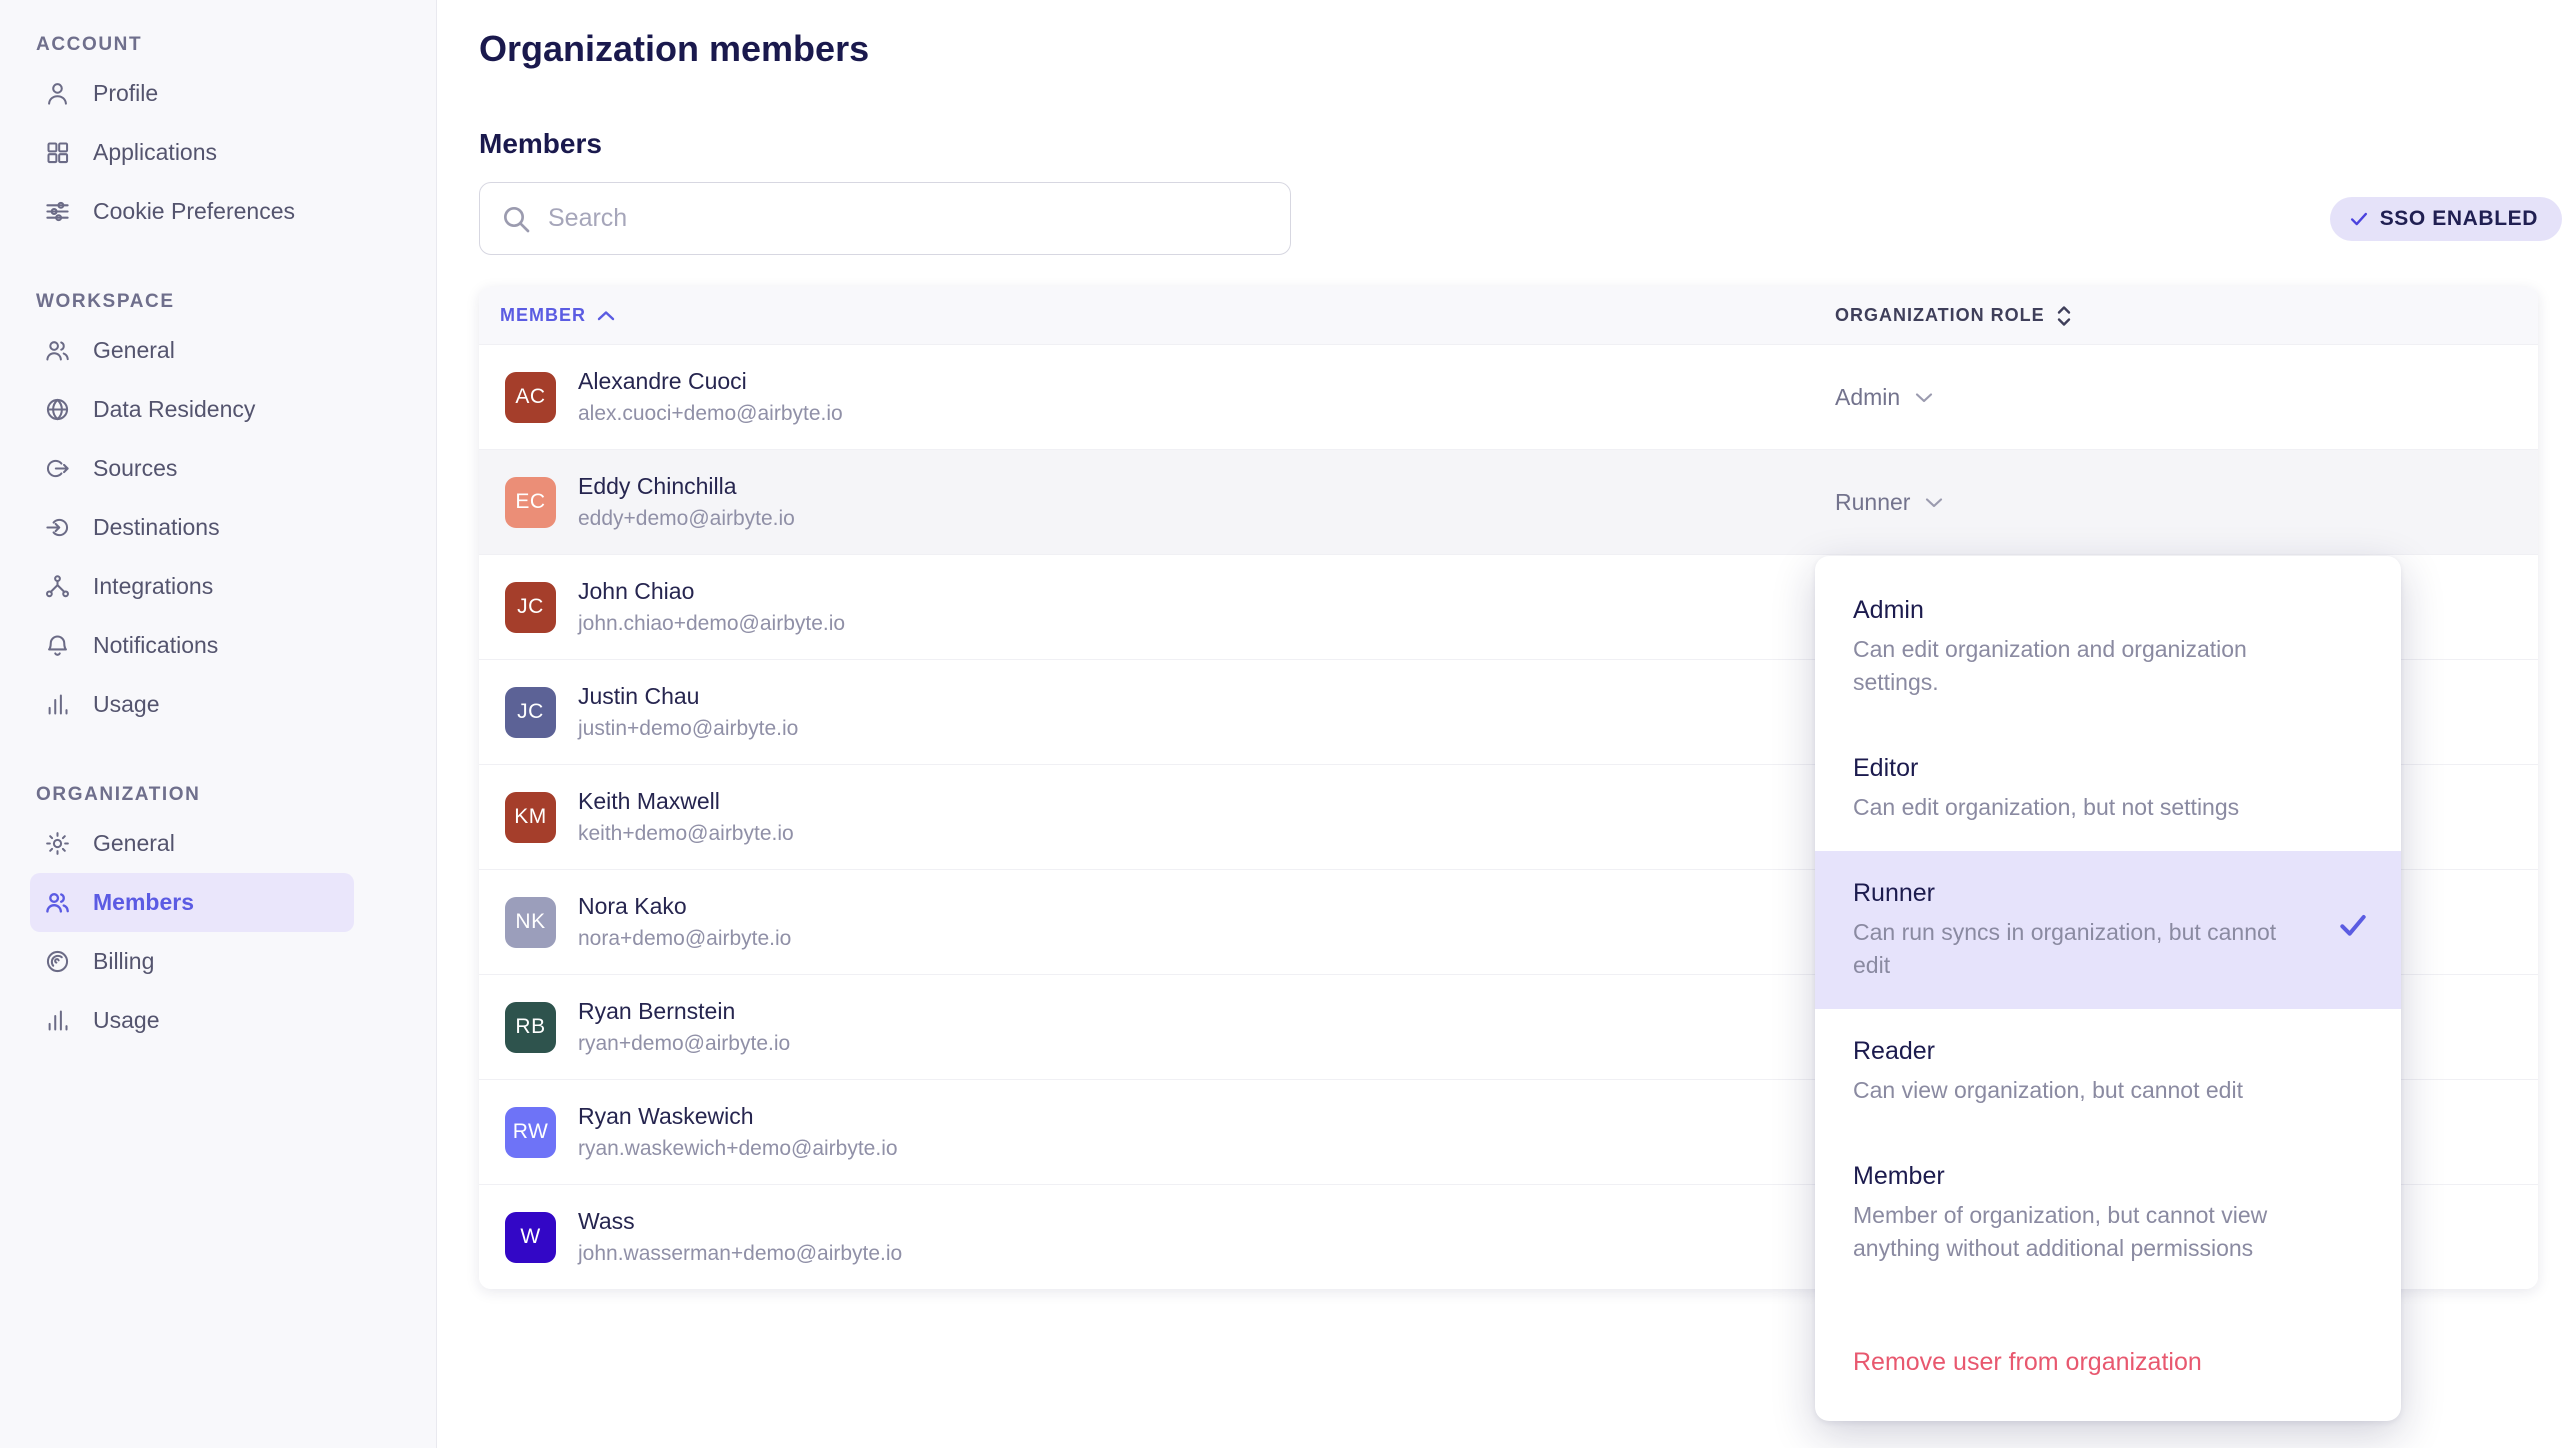 The image size is (2562, 1448). What do you see at coordinates (2186, 316) in the screenshot?
I see `column-header-organization-role: ORGANIZATION ROLE` at bounding box center [2186, 316].